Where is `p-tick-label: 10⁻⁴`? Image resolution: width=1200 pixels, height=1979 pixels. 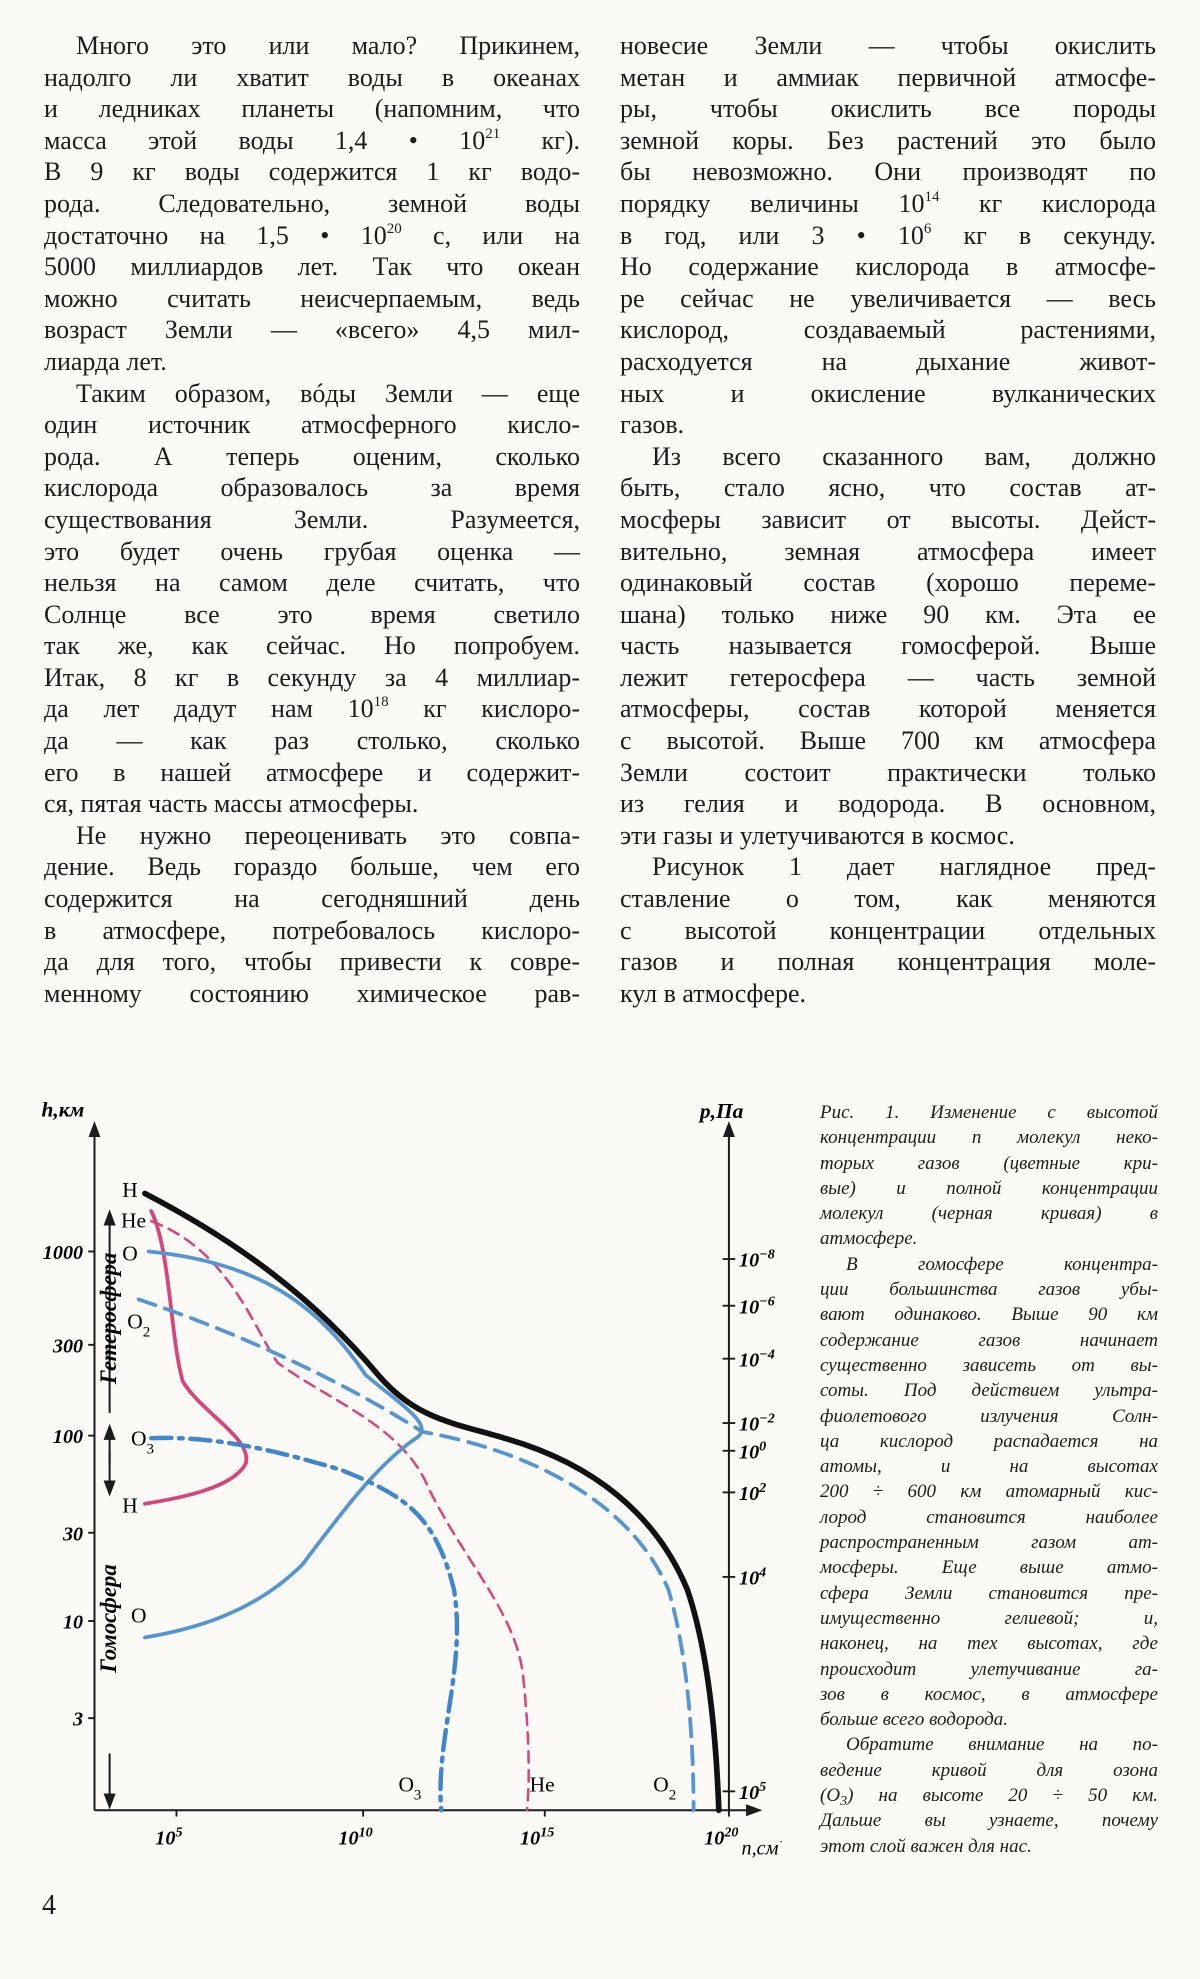
p-tick-label: 10⁻⁴ is located at coordinates (757, 1358).